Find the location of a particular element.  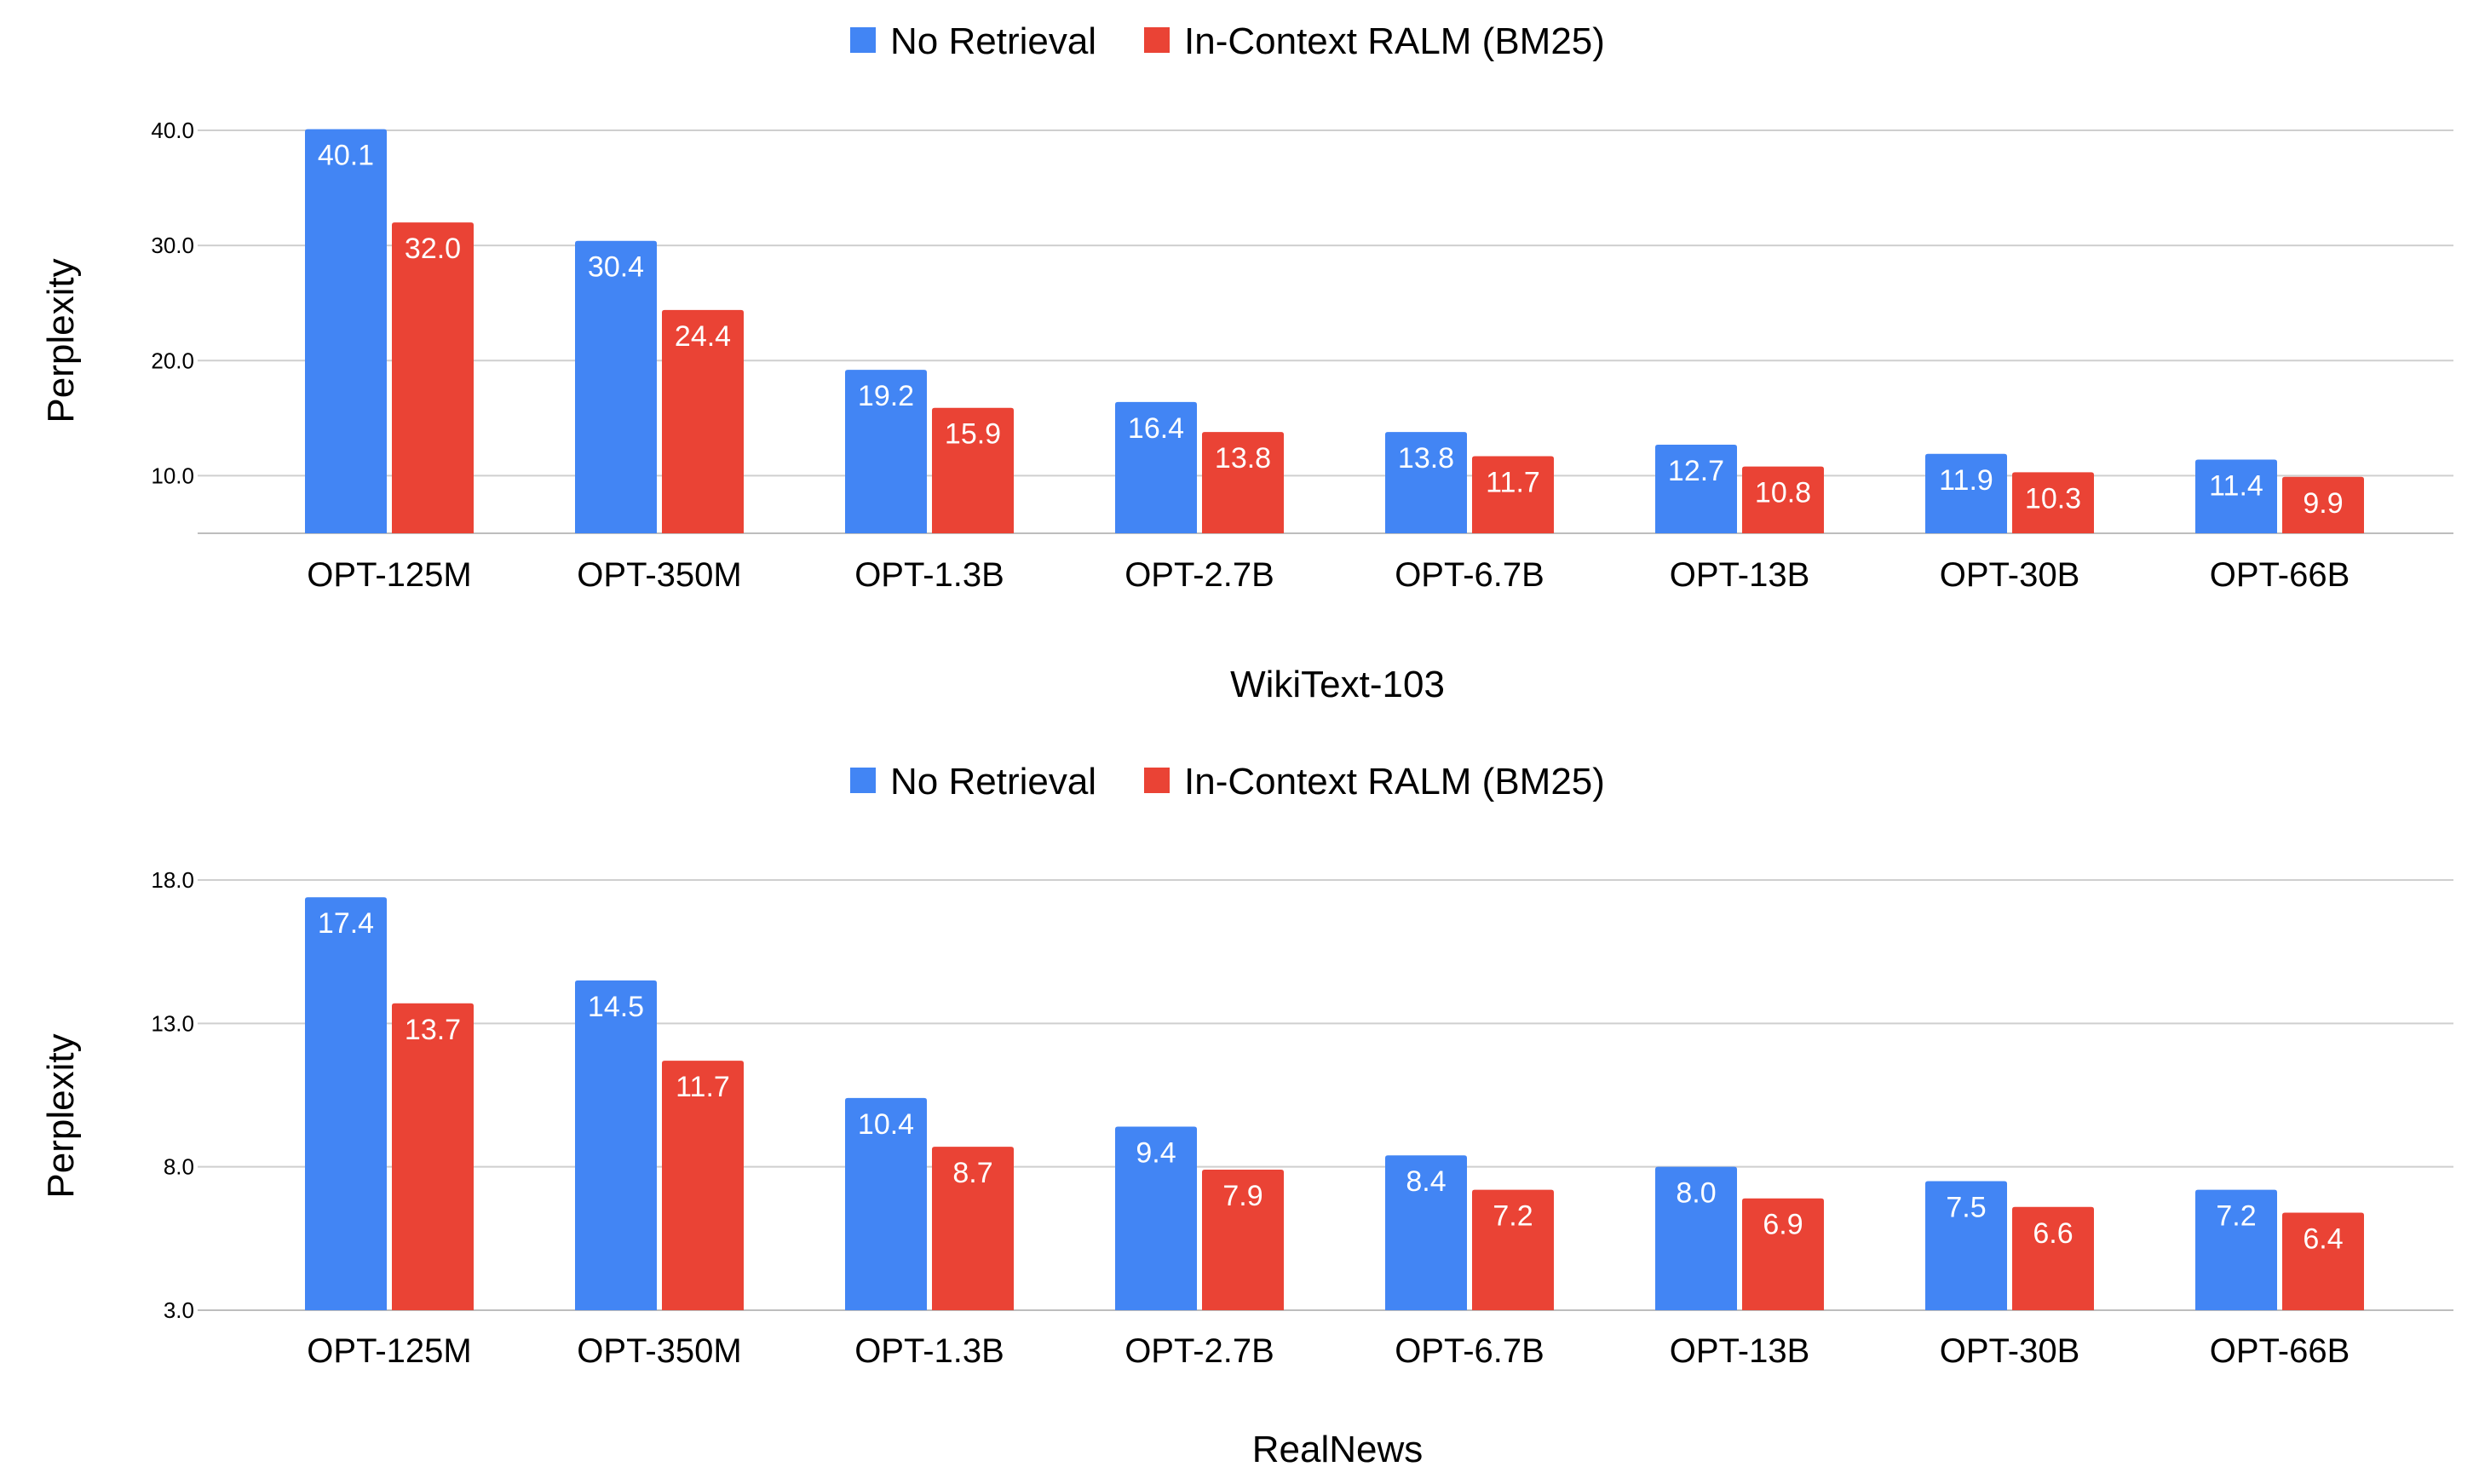

data-label-no-retrieval: 12.7 is located at coordinates (1696, 471).